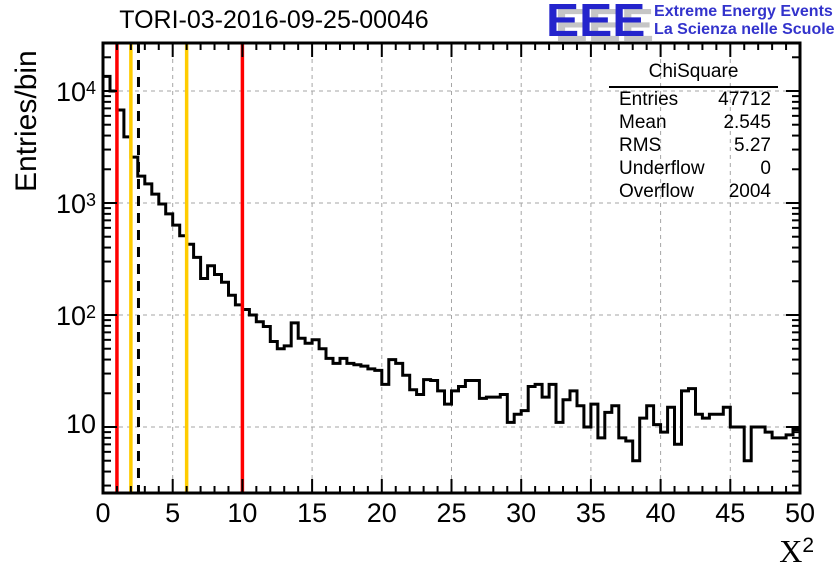 This screenshot has height=572, width=836. I want to click on marker-lines, so click(180, 268).